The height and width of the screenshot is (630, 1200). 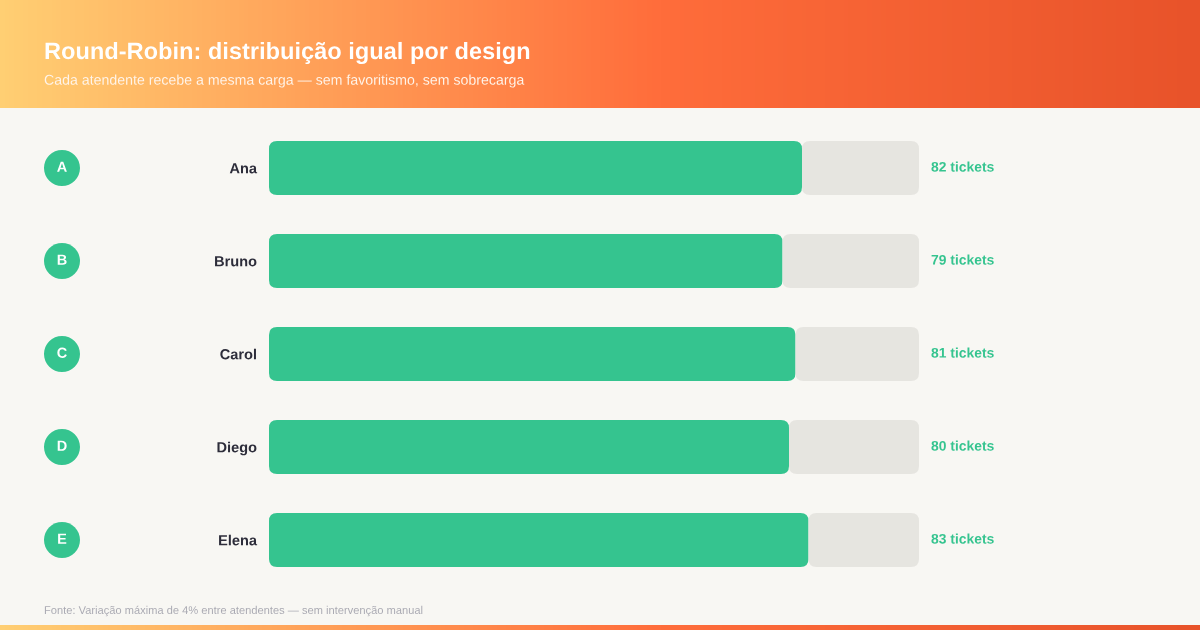 I want to click on y-tick-label: Diego, so click(x=237, y=448).